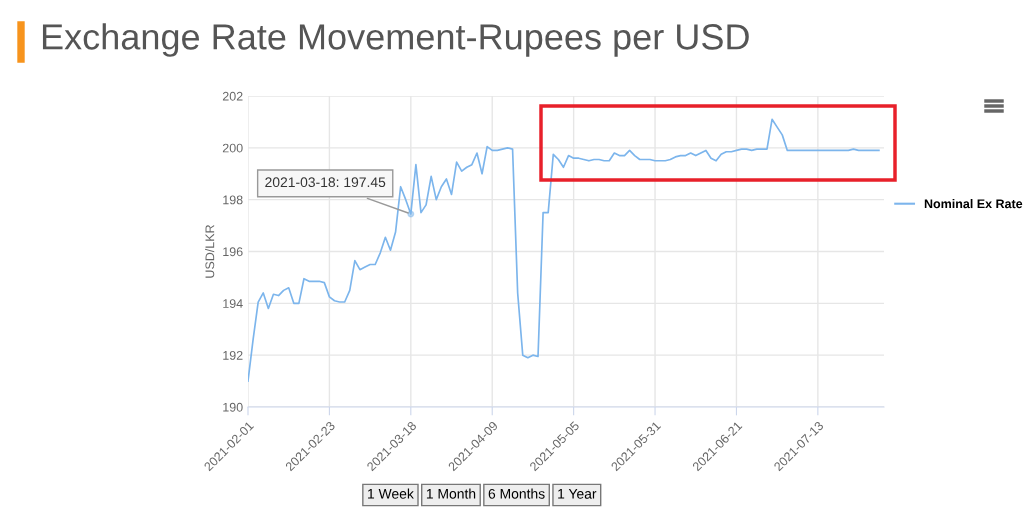 Image resolution: width=1026 pixels, height=512 pixels. What do you see at coordinates (395, 40) in the screenshot?
I see `chart-title: Exchange Rate Movement-Rupees per USD` at bounding box center [395, 40].